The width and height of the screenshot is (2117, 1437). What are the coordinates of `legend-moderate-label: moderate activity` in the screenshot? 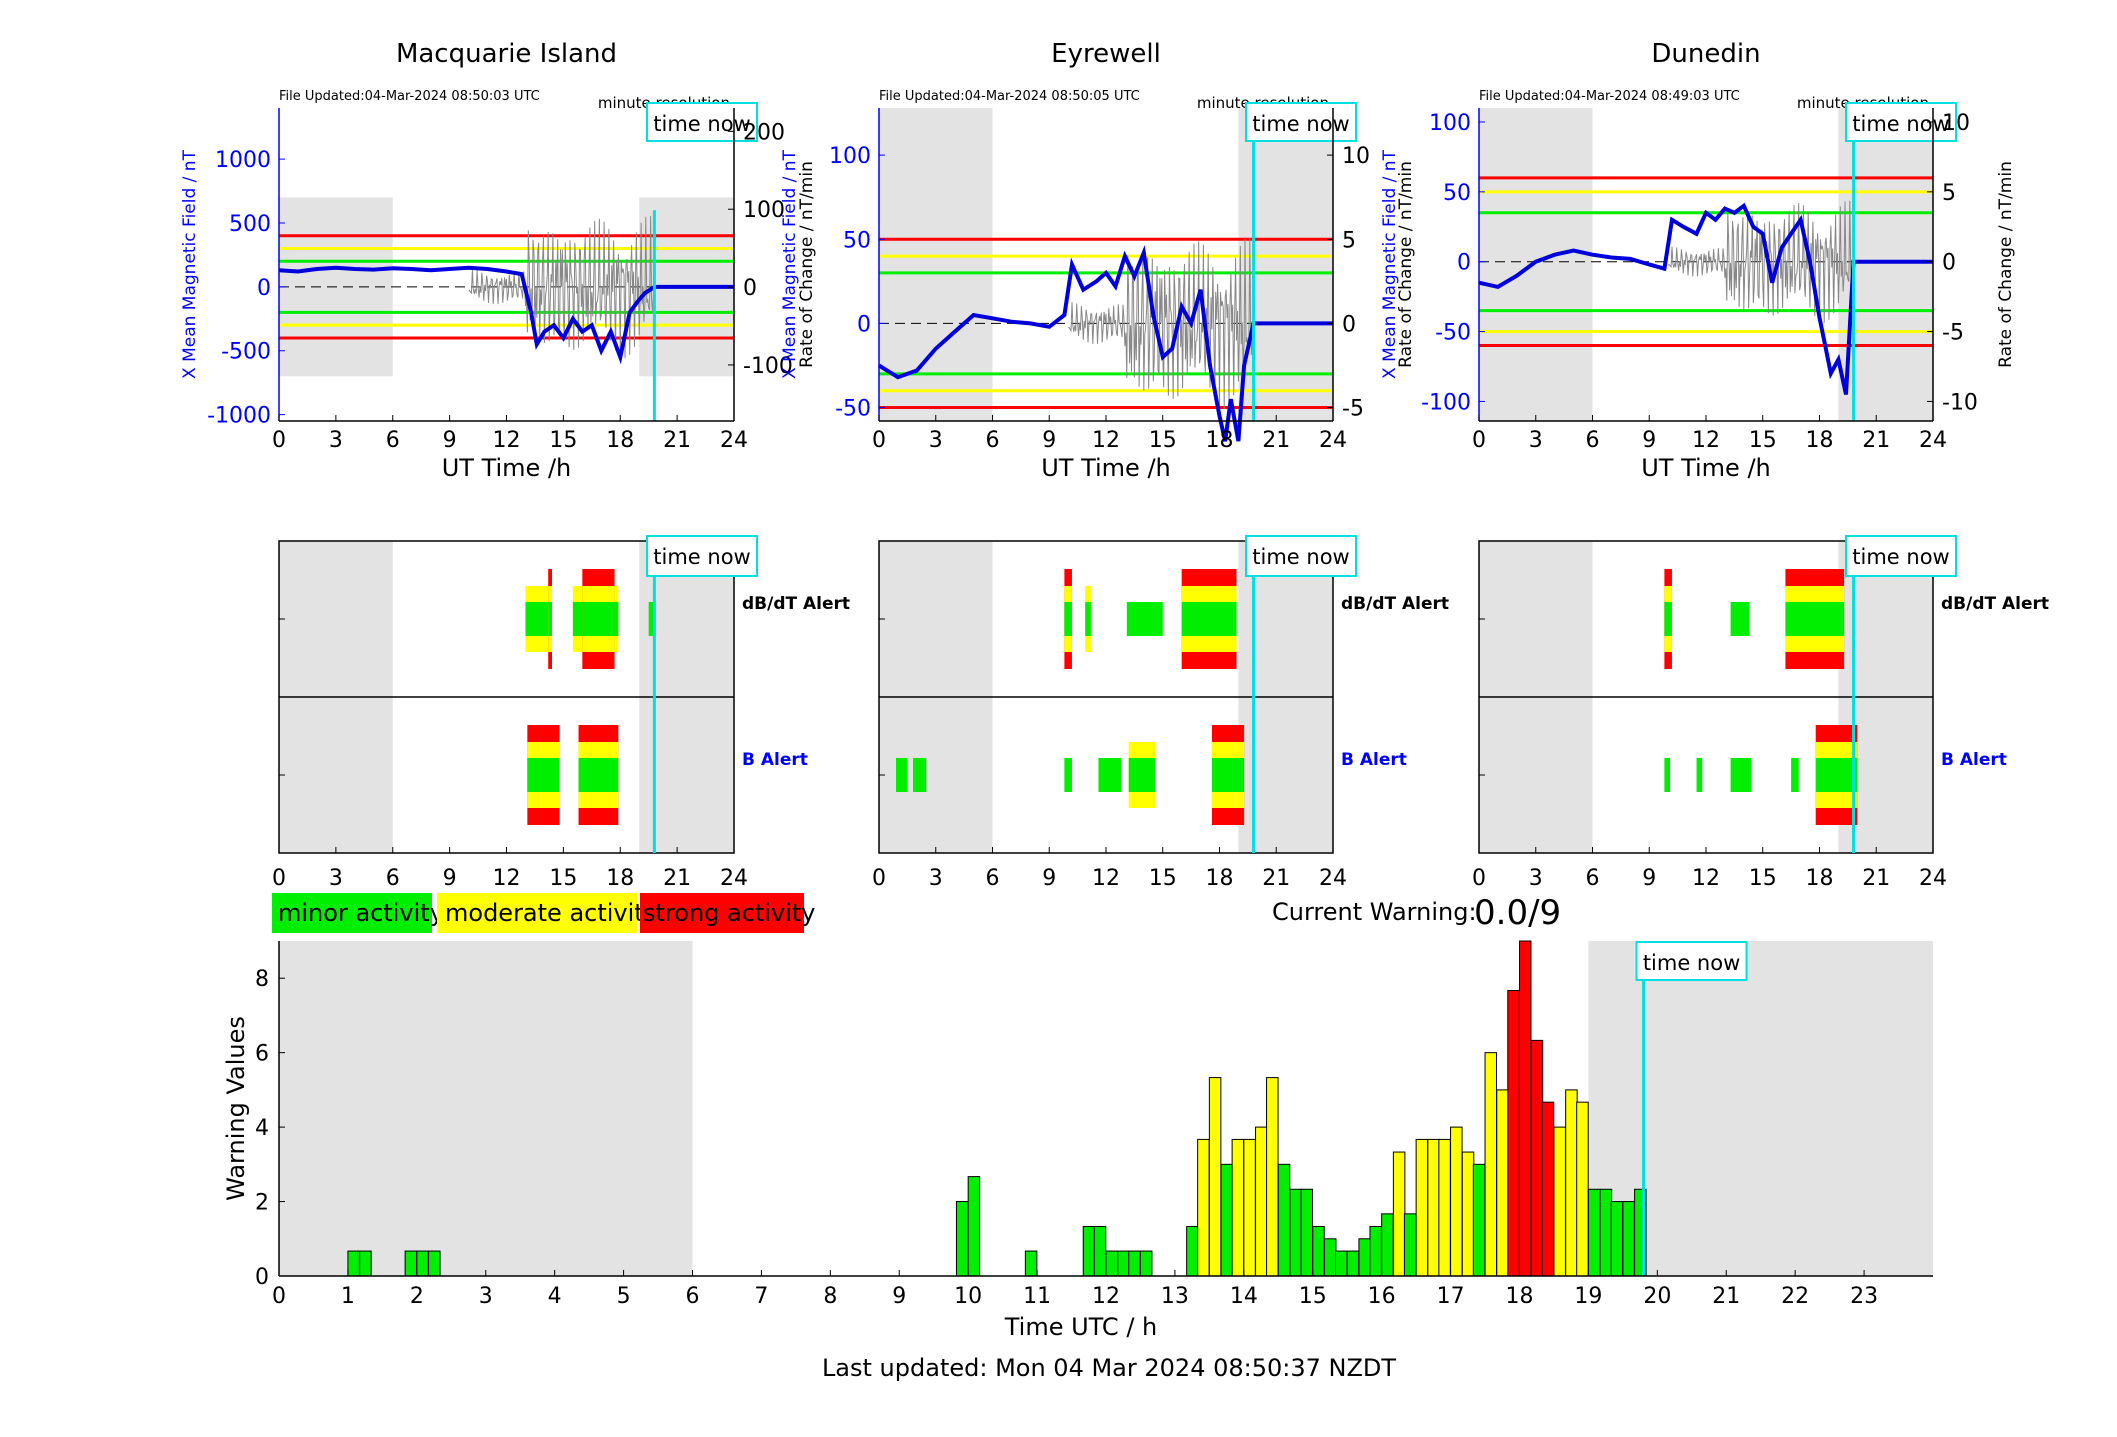 It's located at (551, 913).